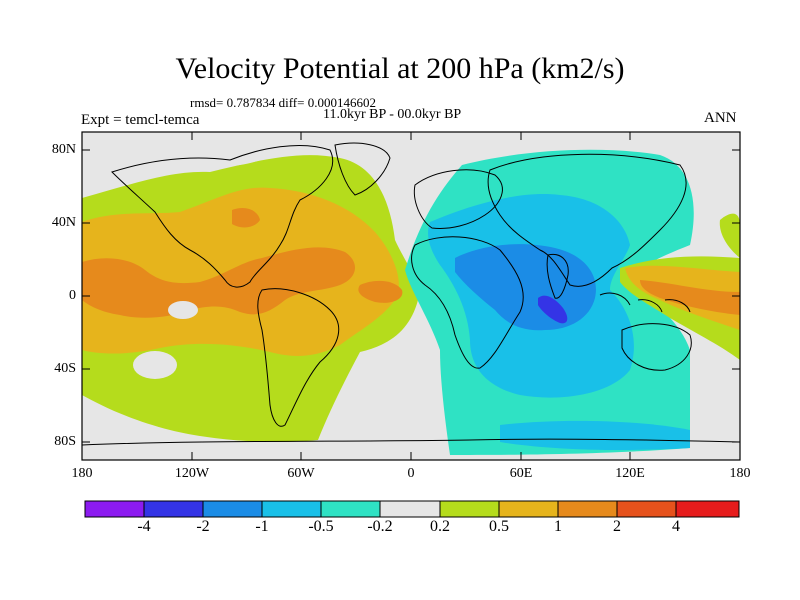  Describe the element at coordinates (729, 235) in the screenshot. I see `contour-positive-0.2-edge` at that location.